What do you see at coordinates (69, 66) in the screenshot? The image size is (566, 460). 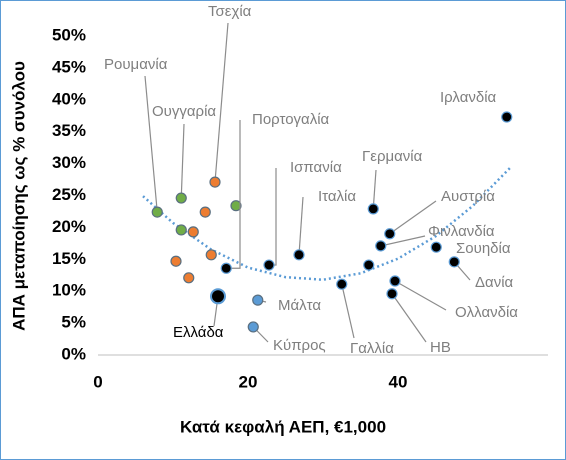 I see `y-tick-label: 45%` at bounding box center [69, 66].